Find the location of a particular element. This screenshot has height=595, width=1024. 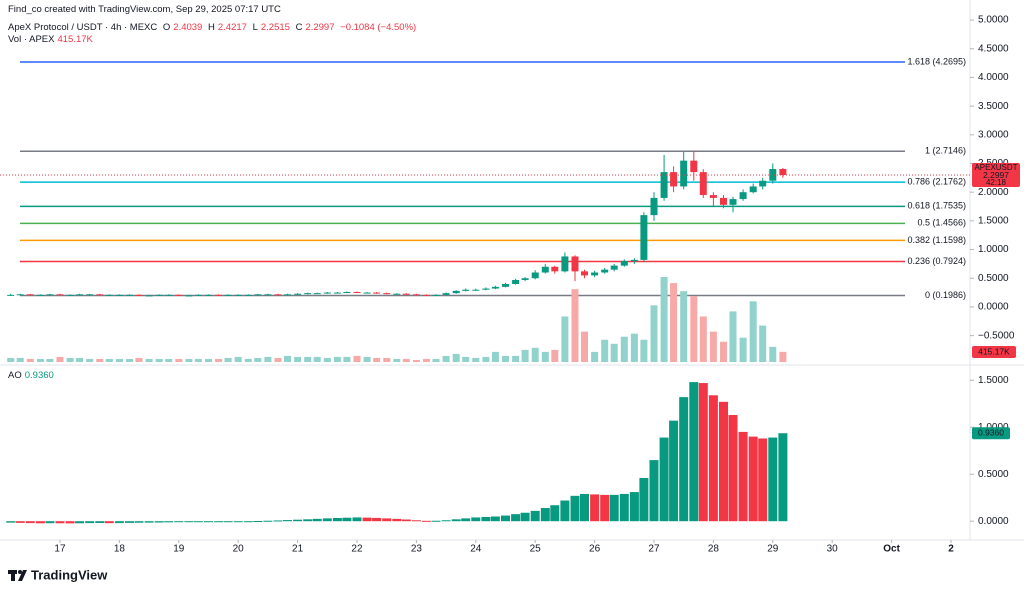

price-tag is located at coordinates (996, 174).